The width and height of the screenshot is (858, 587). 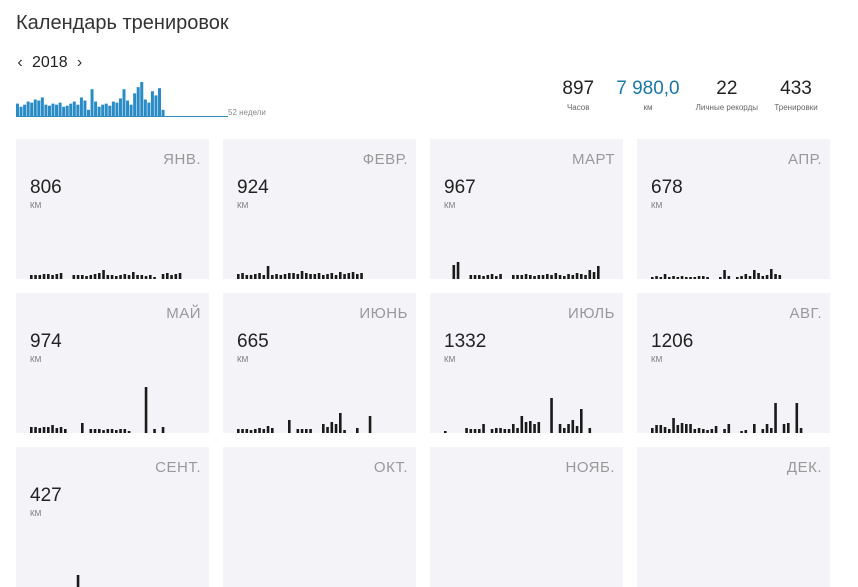 What do you see at coordinates (112, 517) in the screenshot?
I see `month-card: СЕНТ. 427 КМ` at bounding box center [112, 517].